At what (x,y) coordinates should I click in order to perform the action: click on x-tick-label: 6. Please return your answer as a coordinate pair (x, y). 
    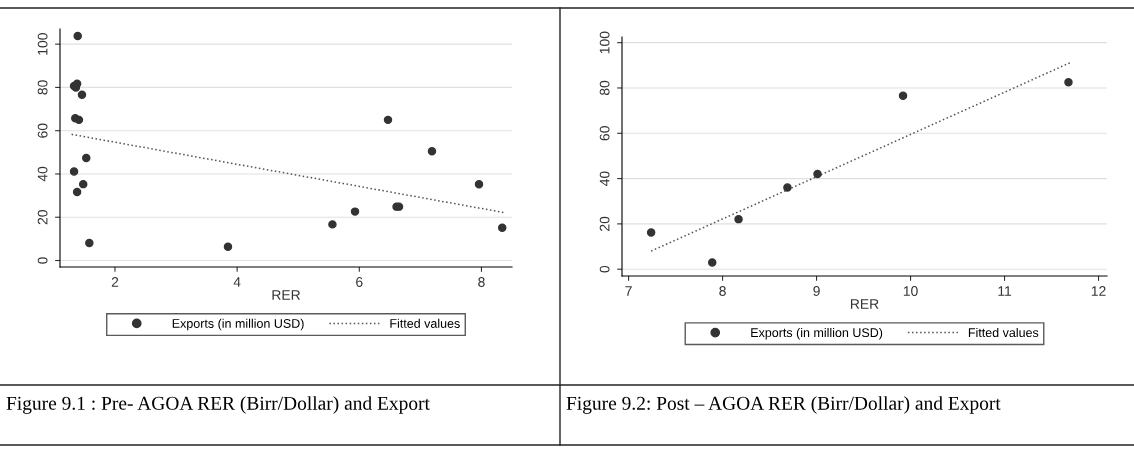
    Looking at the image, I should click on (359, 282).